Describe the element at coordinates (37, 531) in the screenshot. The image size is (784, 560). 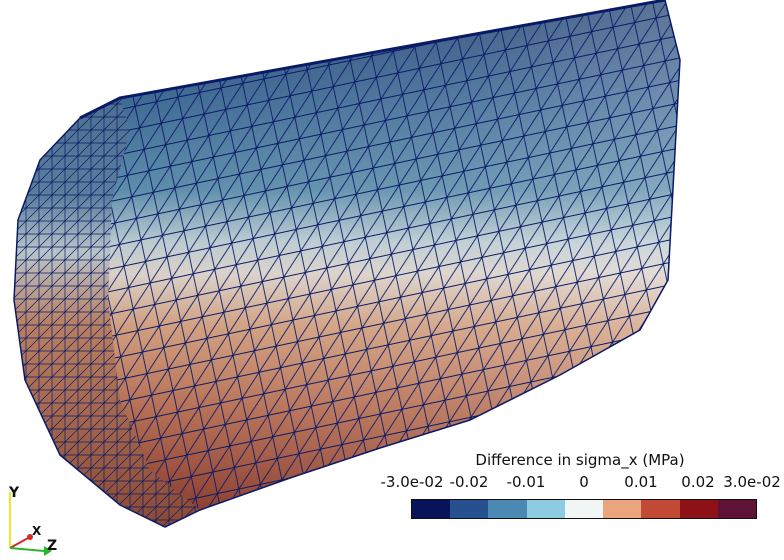
I see `x-axis-label: X` at that location.